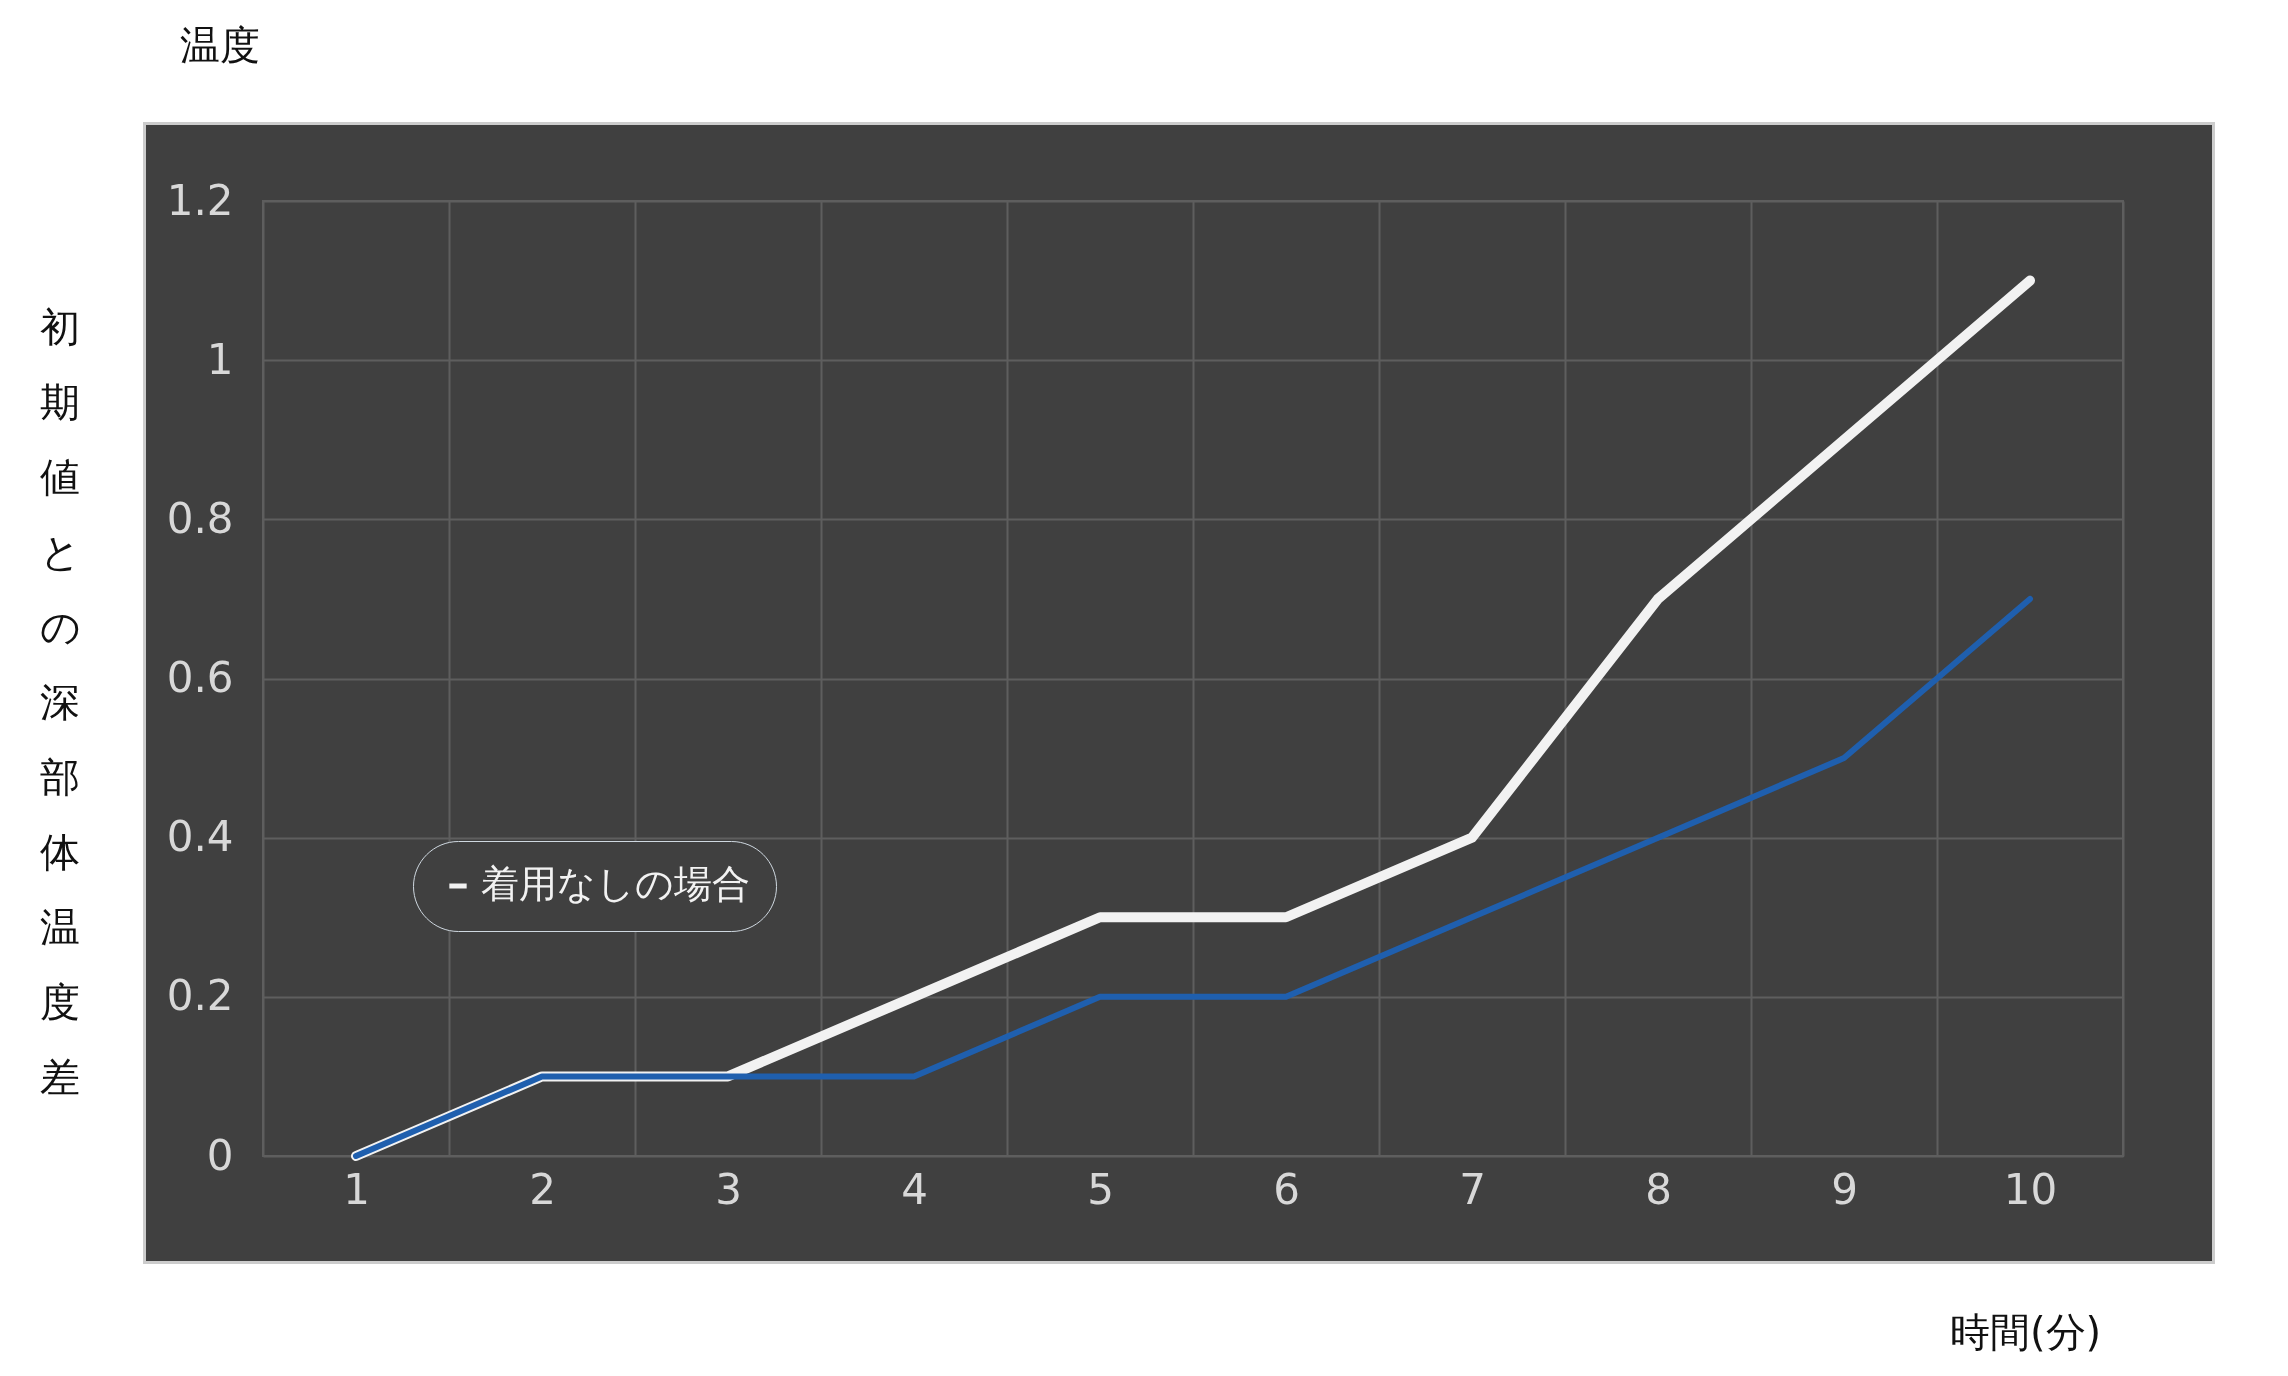 The width and height of the screenshot is (2288, 1376). Describe the element at coordinates (220, 359) in the screenshot. I see `y-tick-label: 1` at that location.